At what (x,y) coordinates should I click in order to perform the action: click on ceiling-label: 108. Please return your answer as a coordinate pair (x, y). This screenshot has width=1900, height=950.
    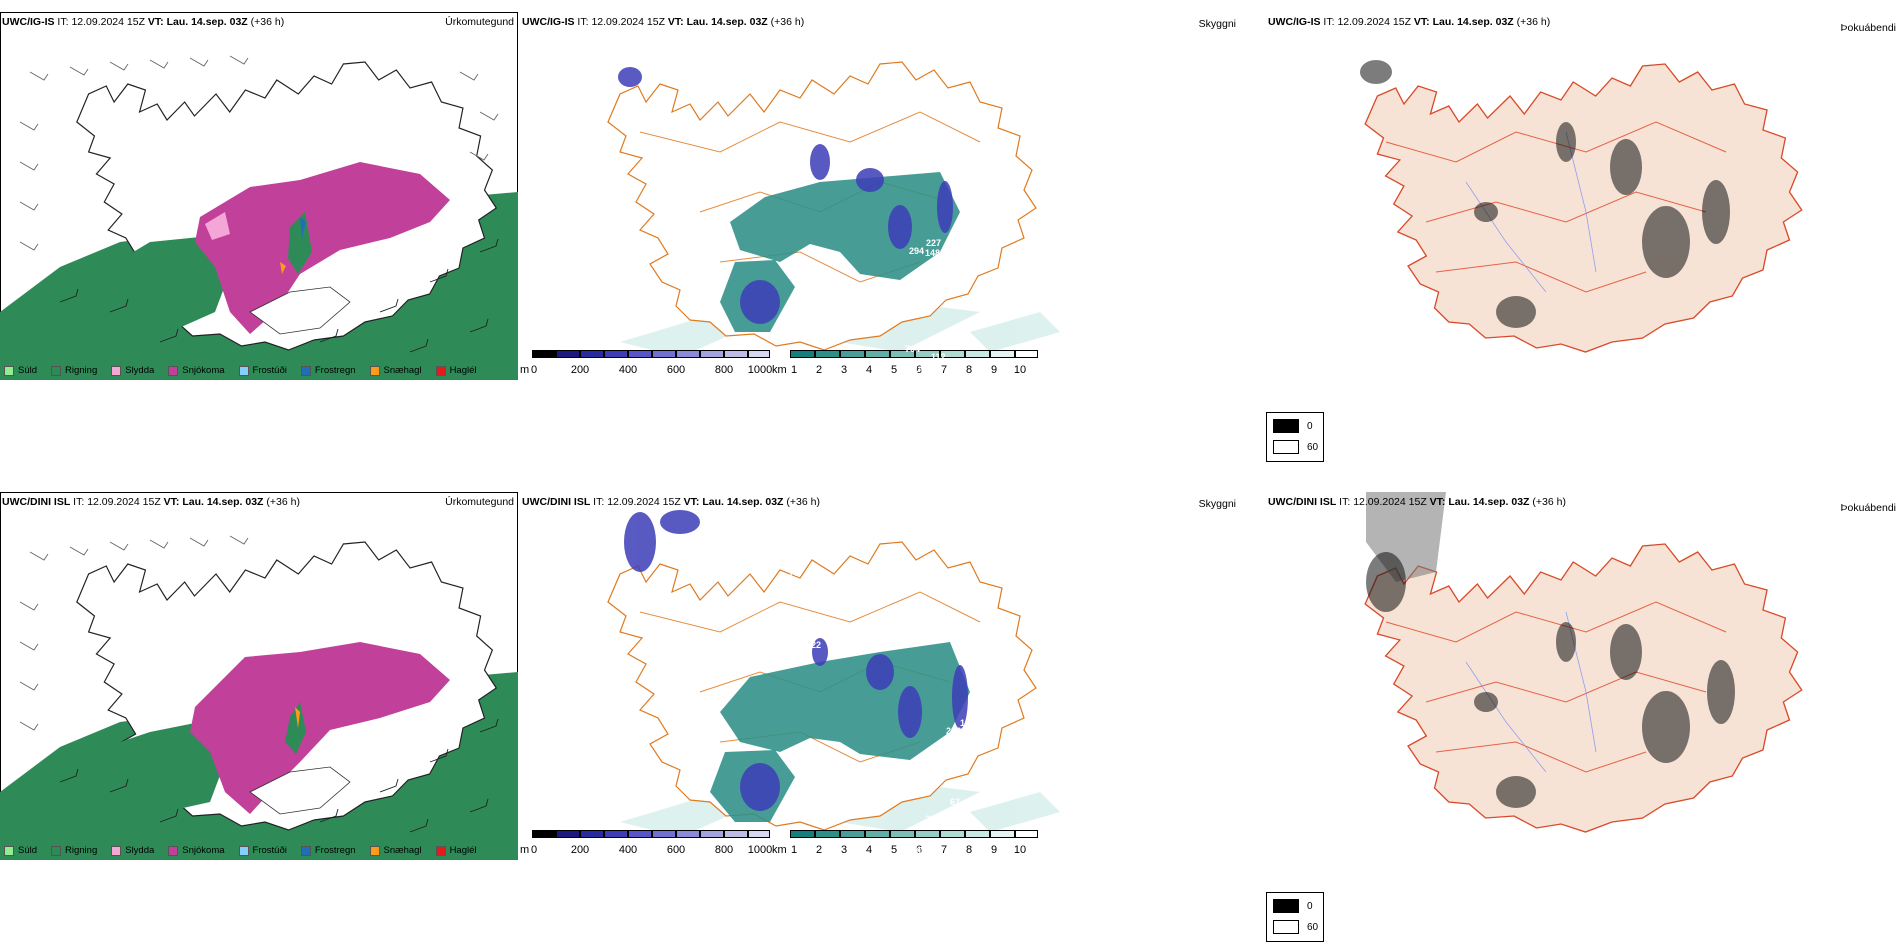
    Looking at the image, I should click on (1061, 221).